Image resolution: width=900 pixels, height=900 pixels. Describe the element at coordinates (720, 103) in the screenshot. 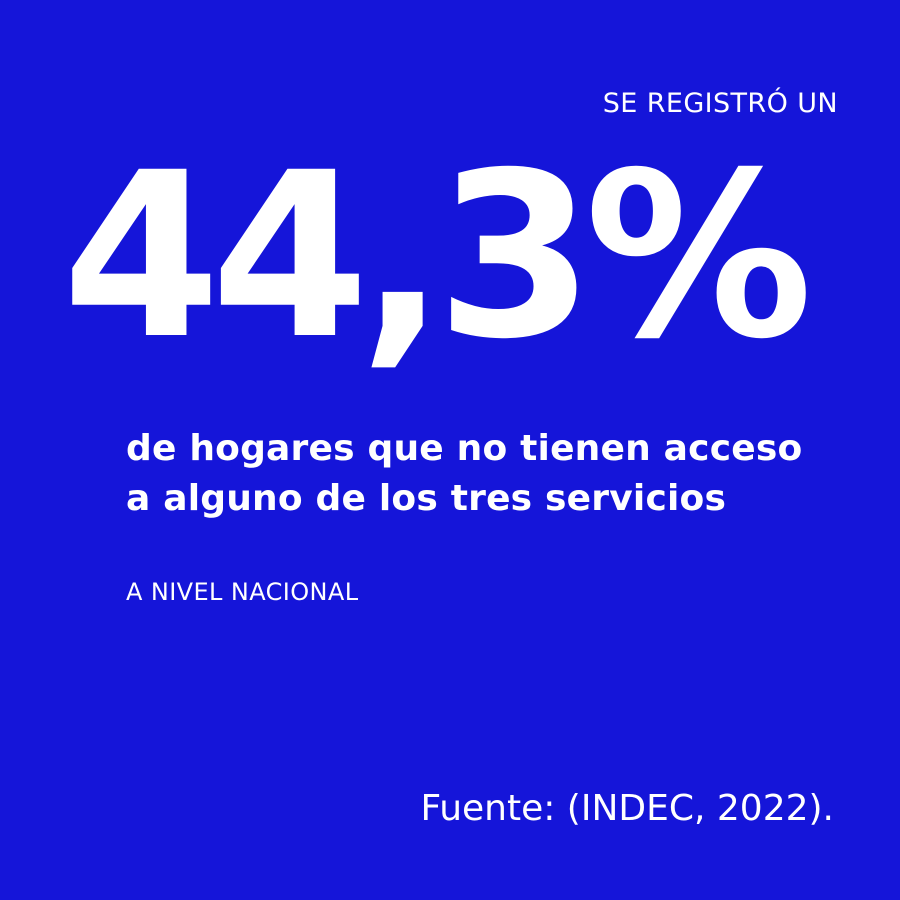

I see `intro-text: SE REGISTRÓ UN` at that location.